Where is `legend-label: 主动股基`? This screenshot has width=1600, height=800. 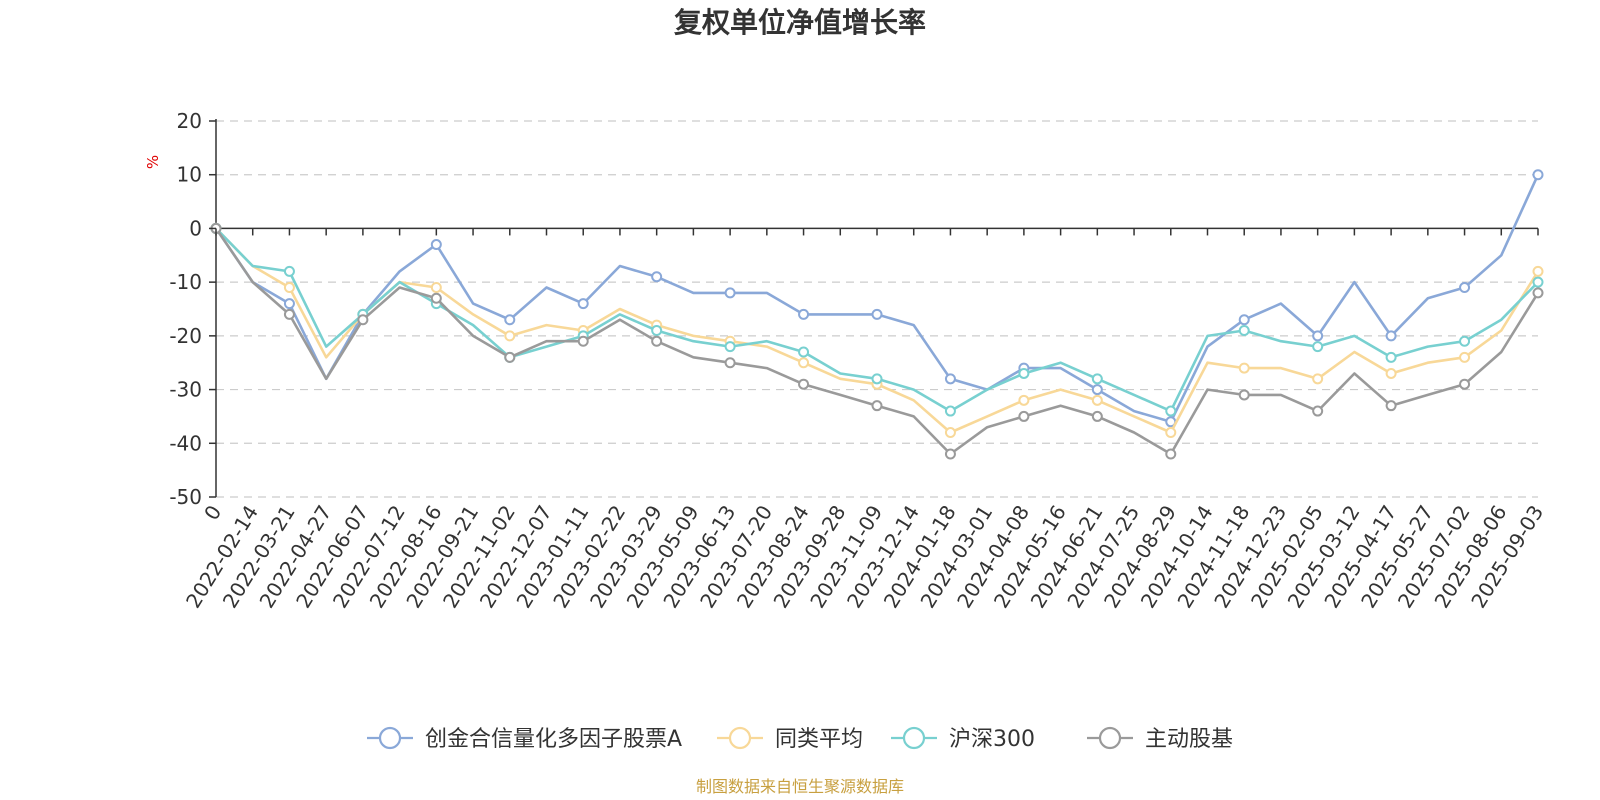 legend-label: 主动股基 is located at coordinates (1189, 739).